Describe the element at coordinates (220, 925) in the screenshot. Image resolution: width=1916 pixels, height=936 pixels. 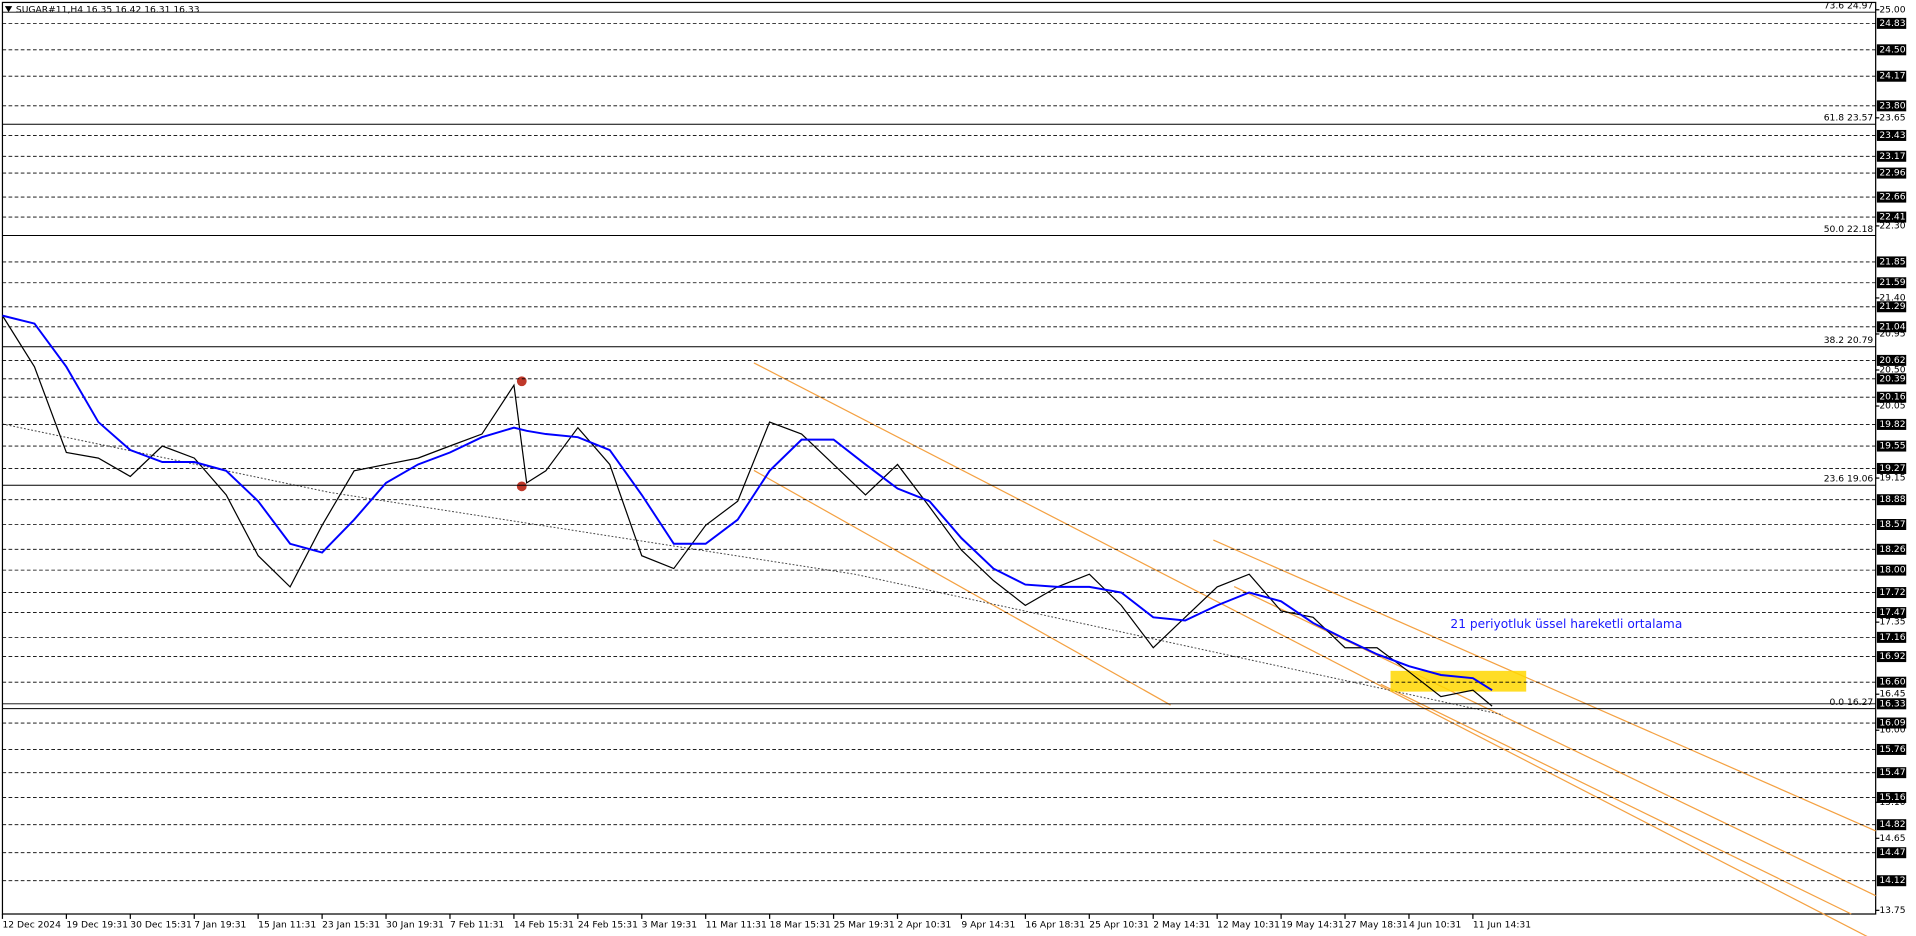
I see `x-tick-label: 7 Jan 19:31` at that location.